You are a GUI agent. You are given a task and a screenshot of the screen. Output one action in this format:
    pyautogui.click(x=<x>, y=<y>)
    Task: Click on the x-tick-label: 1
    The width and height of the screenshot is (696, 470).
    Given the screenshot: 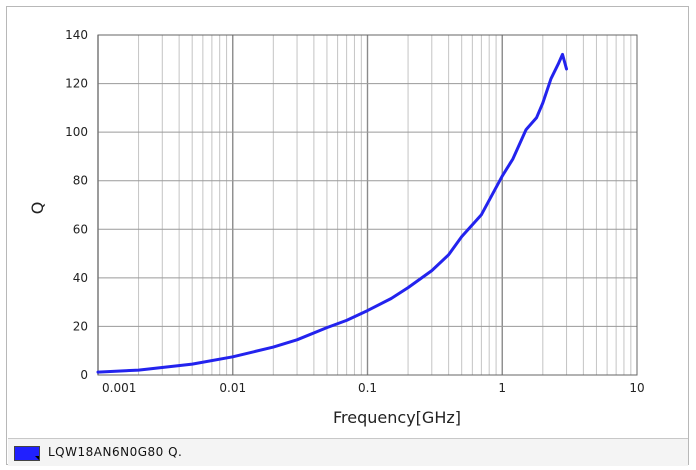 What is the action you would take?
    pyautogui.click(x=502, y=388)
    